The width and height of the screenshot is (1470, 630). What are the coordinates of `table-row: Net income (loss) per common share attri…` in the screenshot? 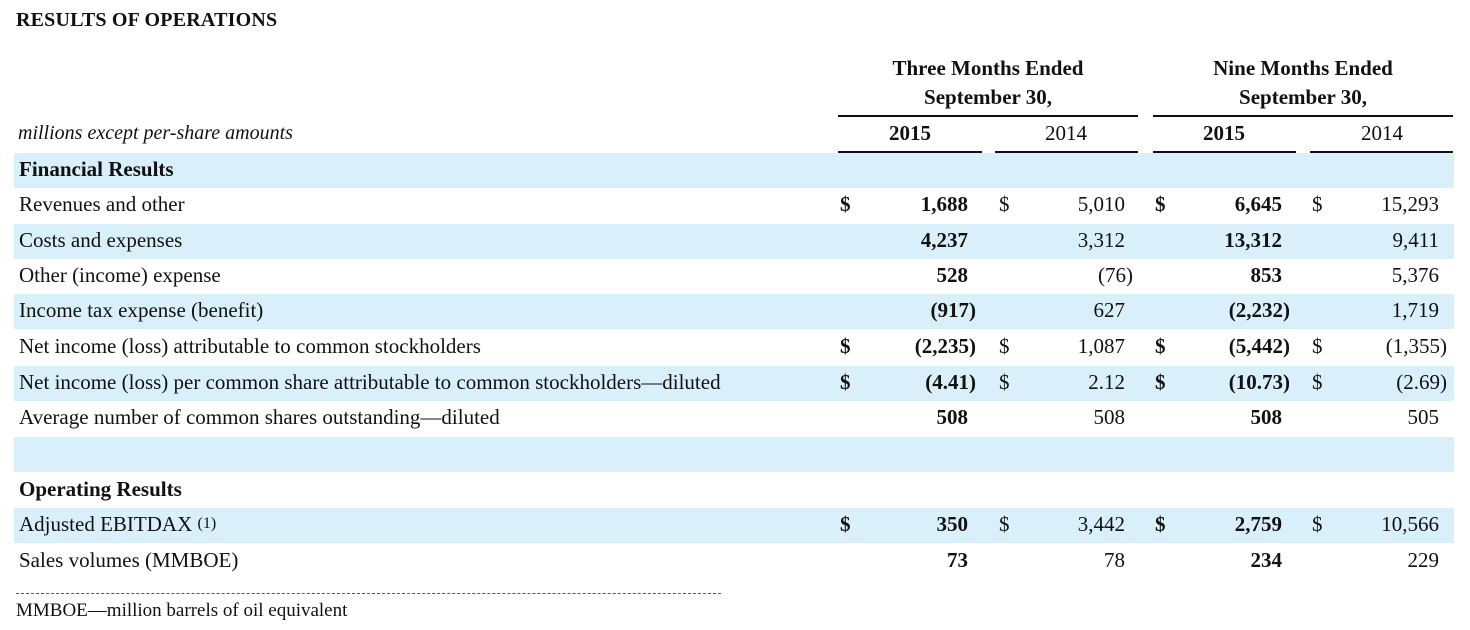 It's located at (734, 383).